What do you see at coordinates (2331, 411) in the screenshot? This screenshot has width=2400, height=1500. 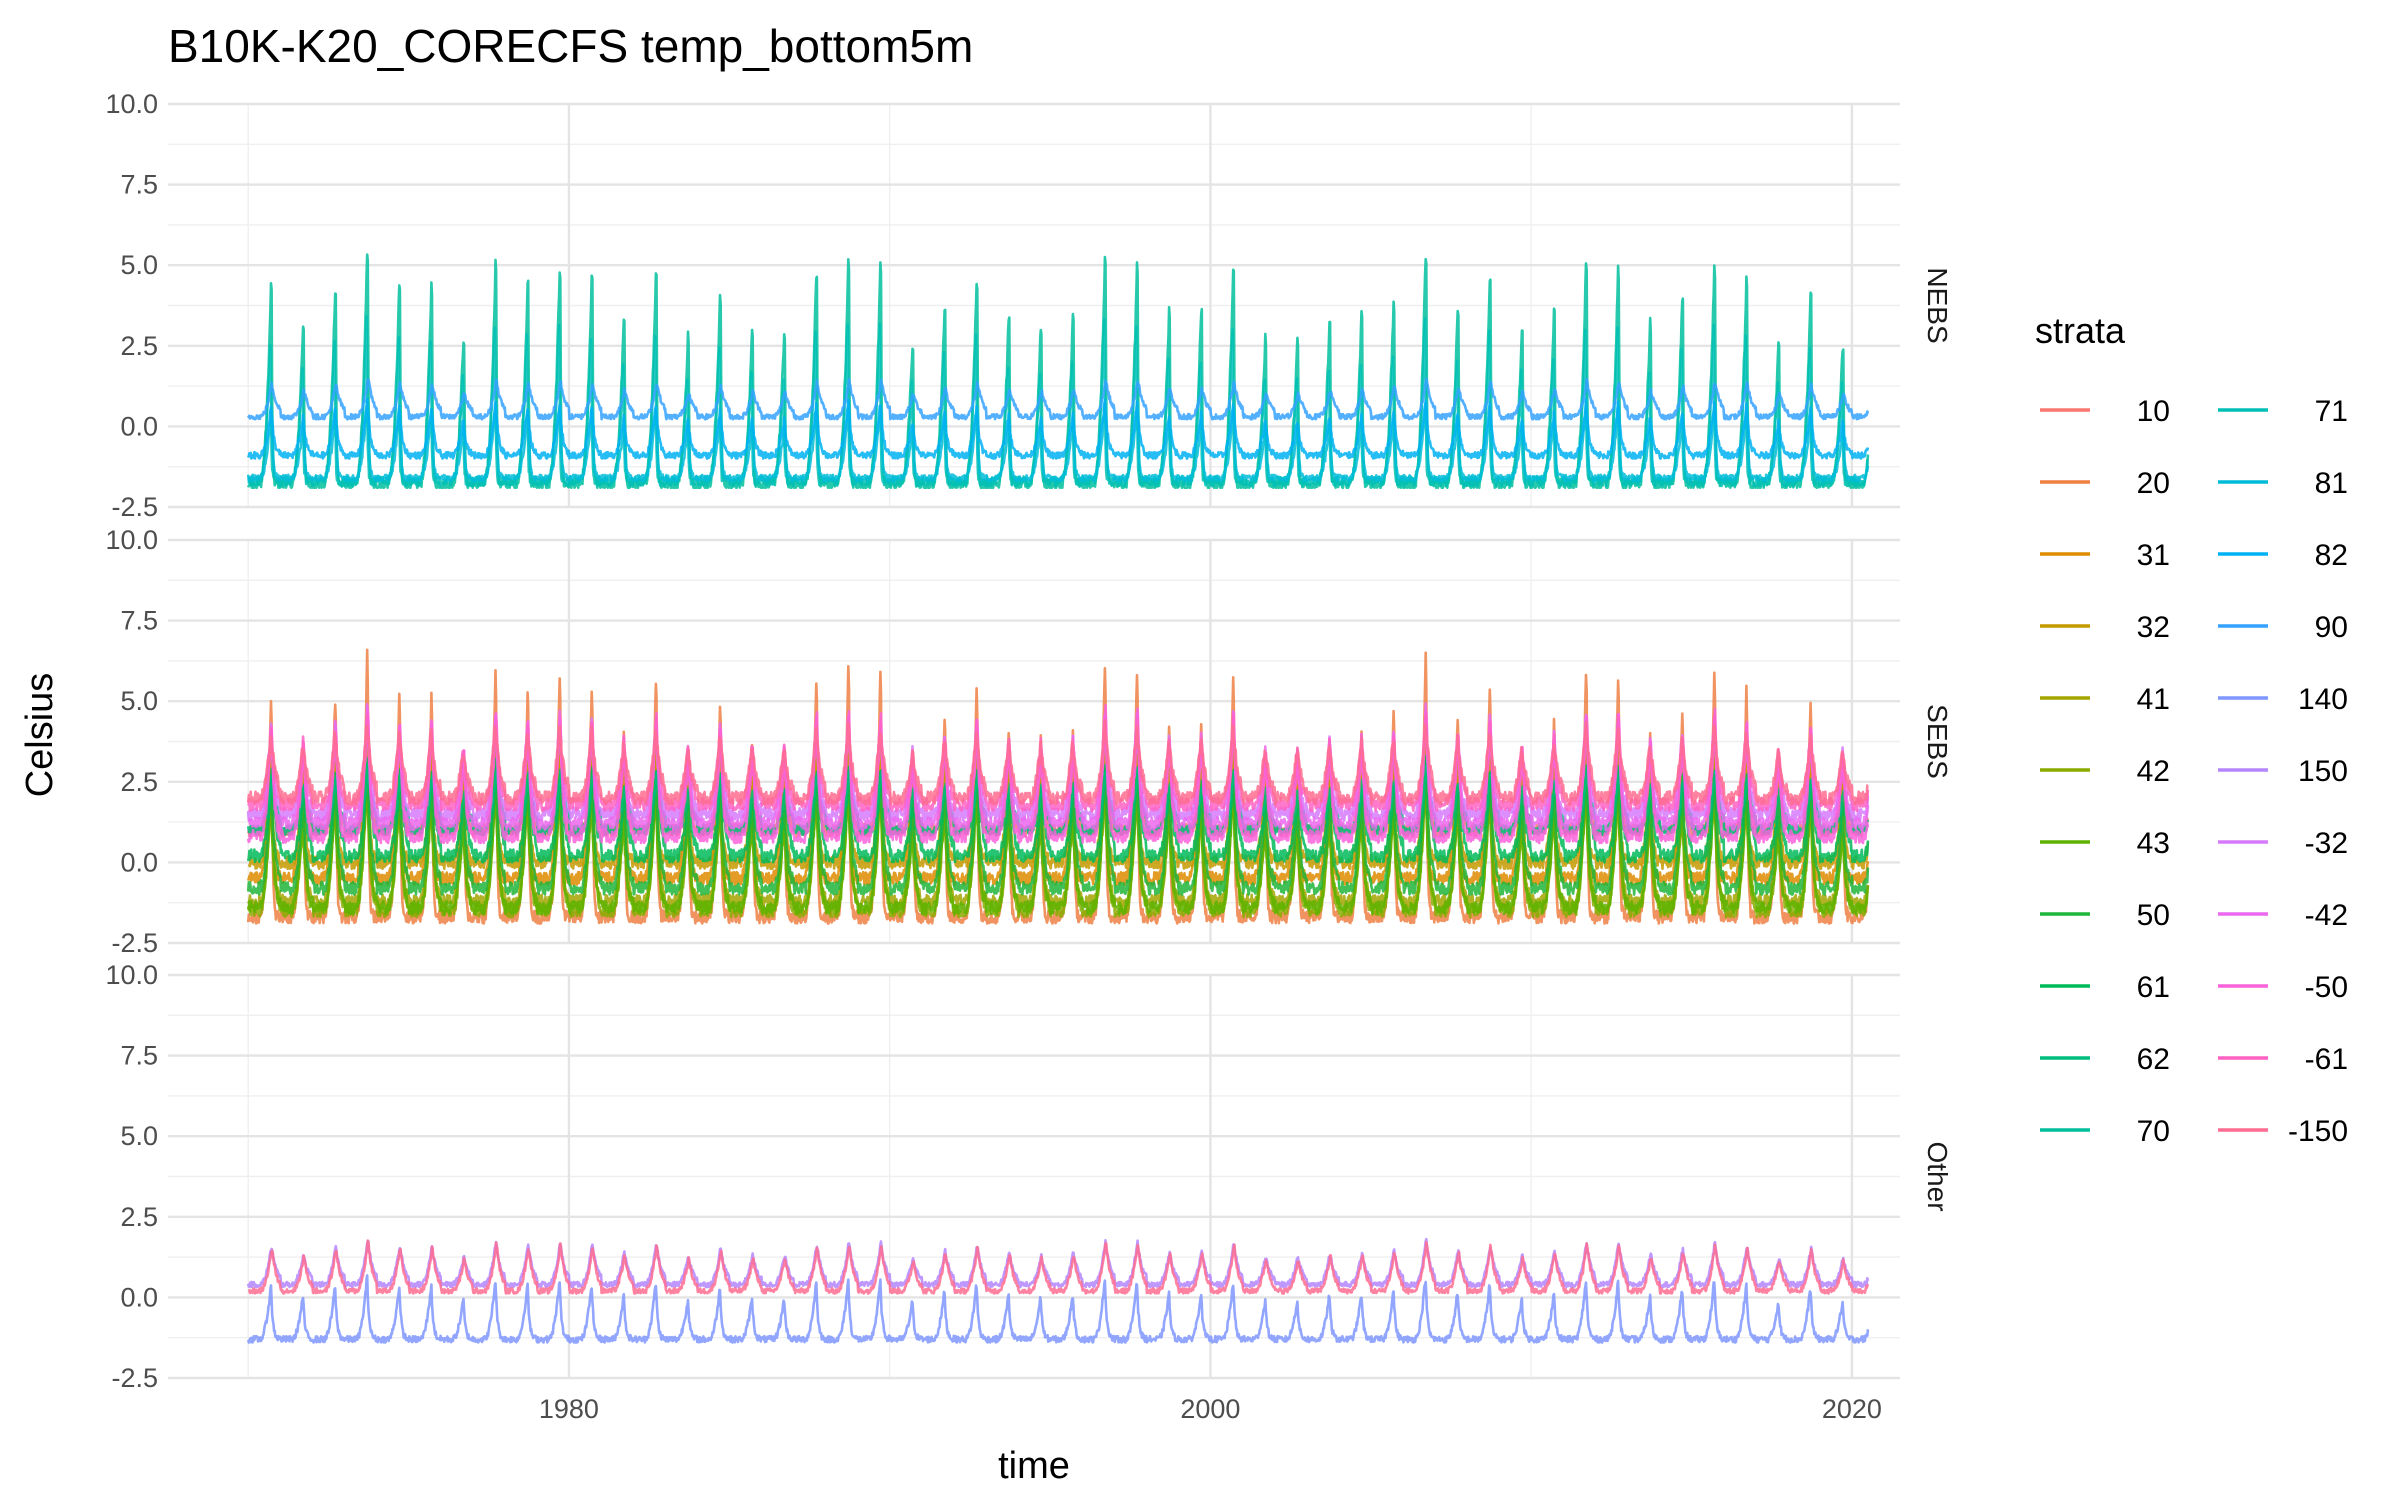 I see `legend-label: 71` at bounding box center [2331, 411].